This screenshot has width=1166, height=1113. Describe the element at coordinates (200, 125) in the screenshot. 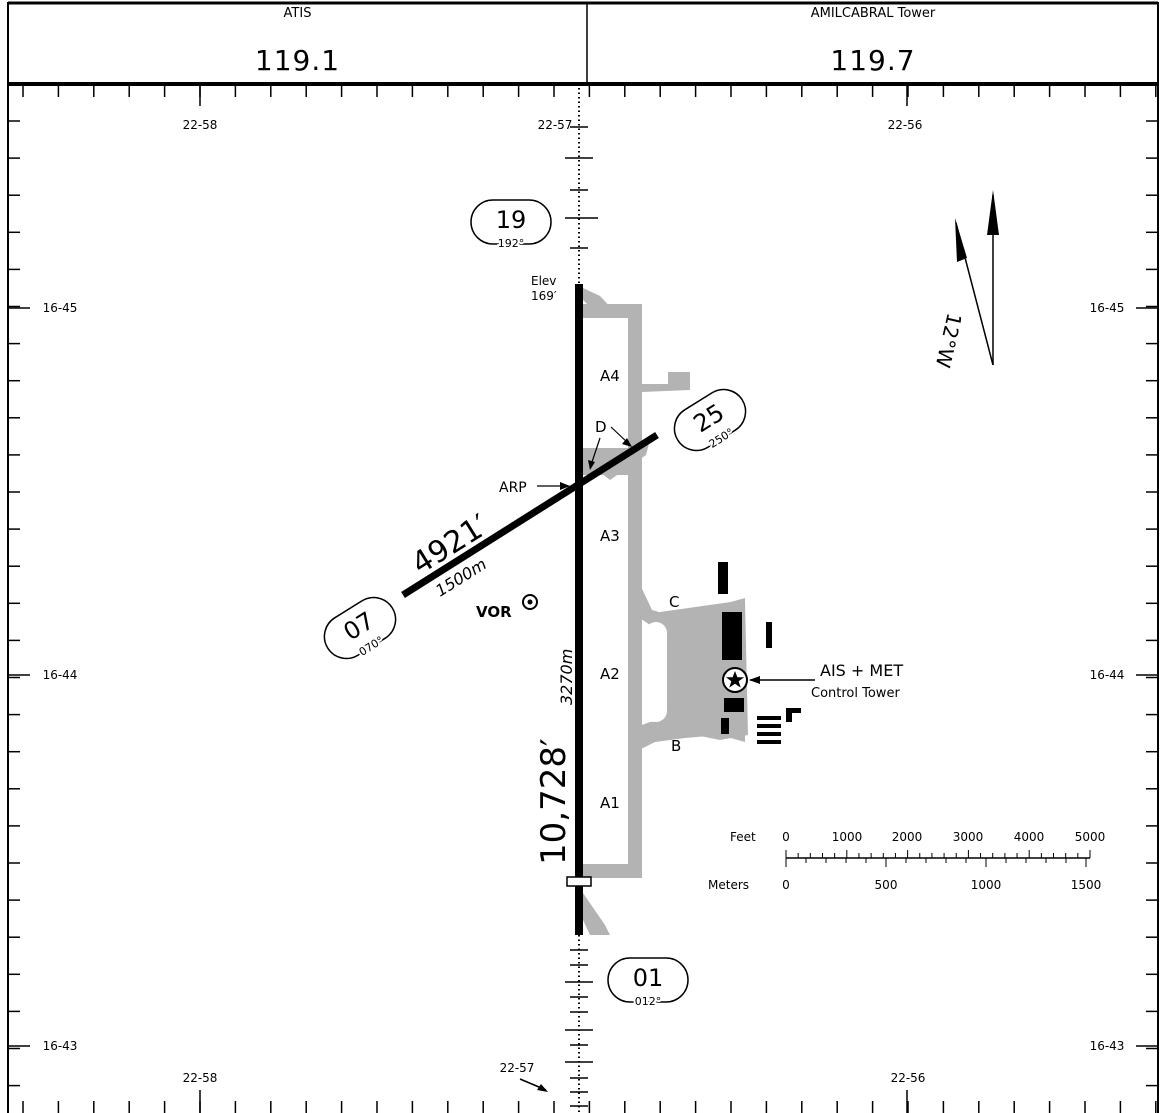

I see `lon-label-top-1: 22-58` at that location.